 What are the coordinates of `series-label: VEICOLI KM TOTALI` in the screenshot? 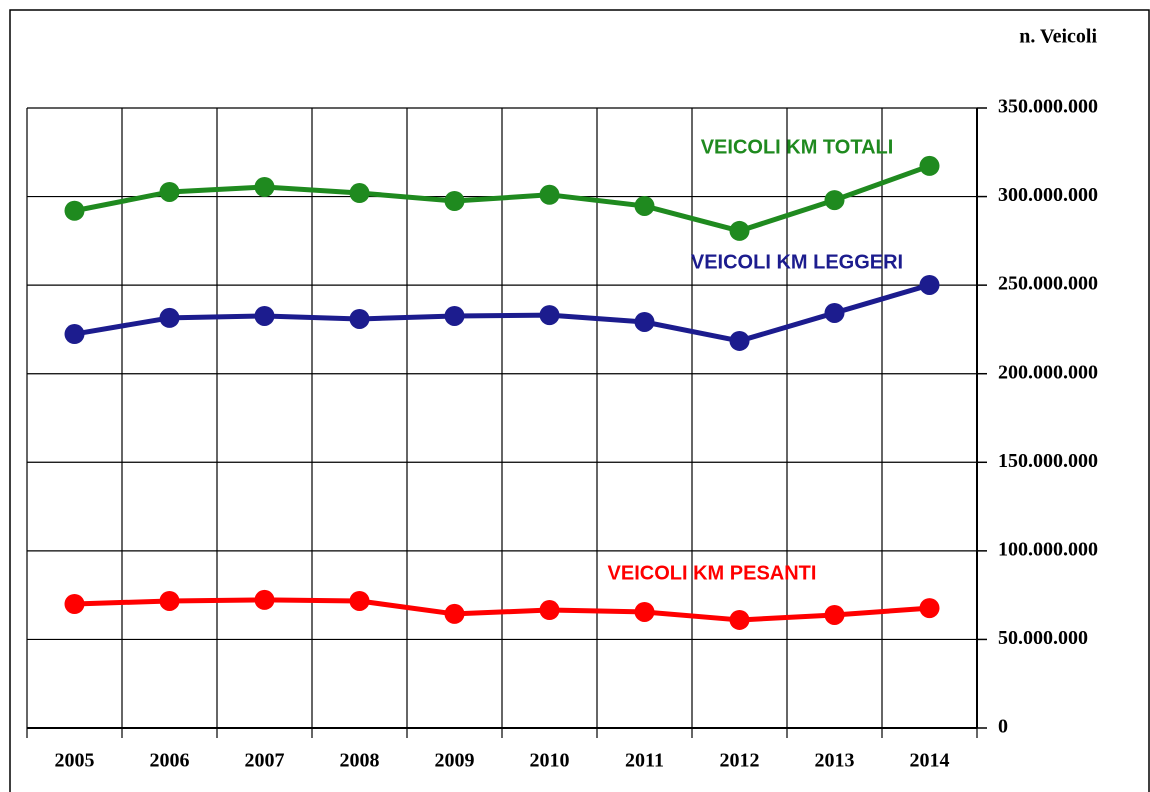 It's located at (797, 147).